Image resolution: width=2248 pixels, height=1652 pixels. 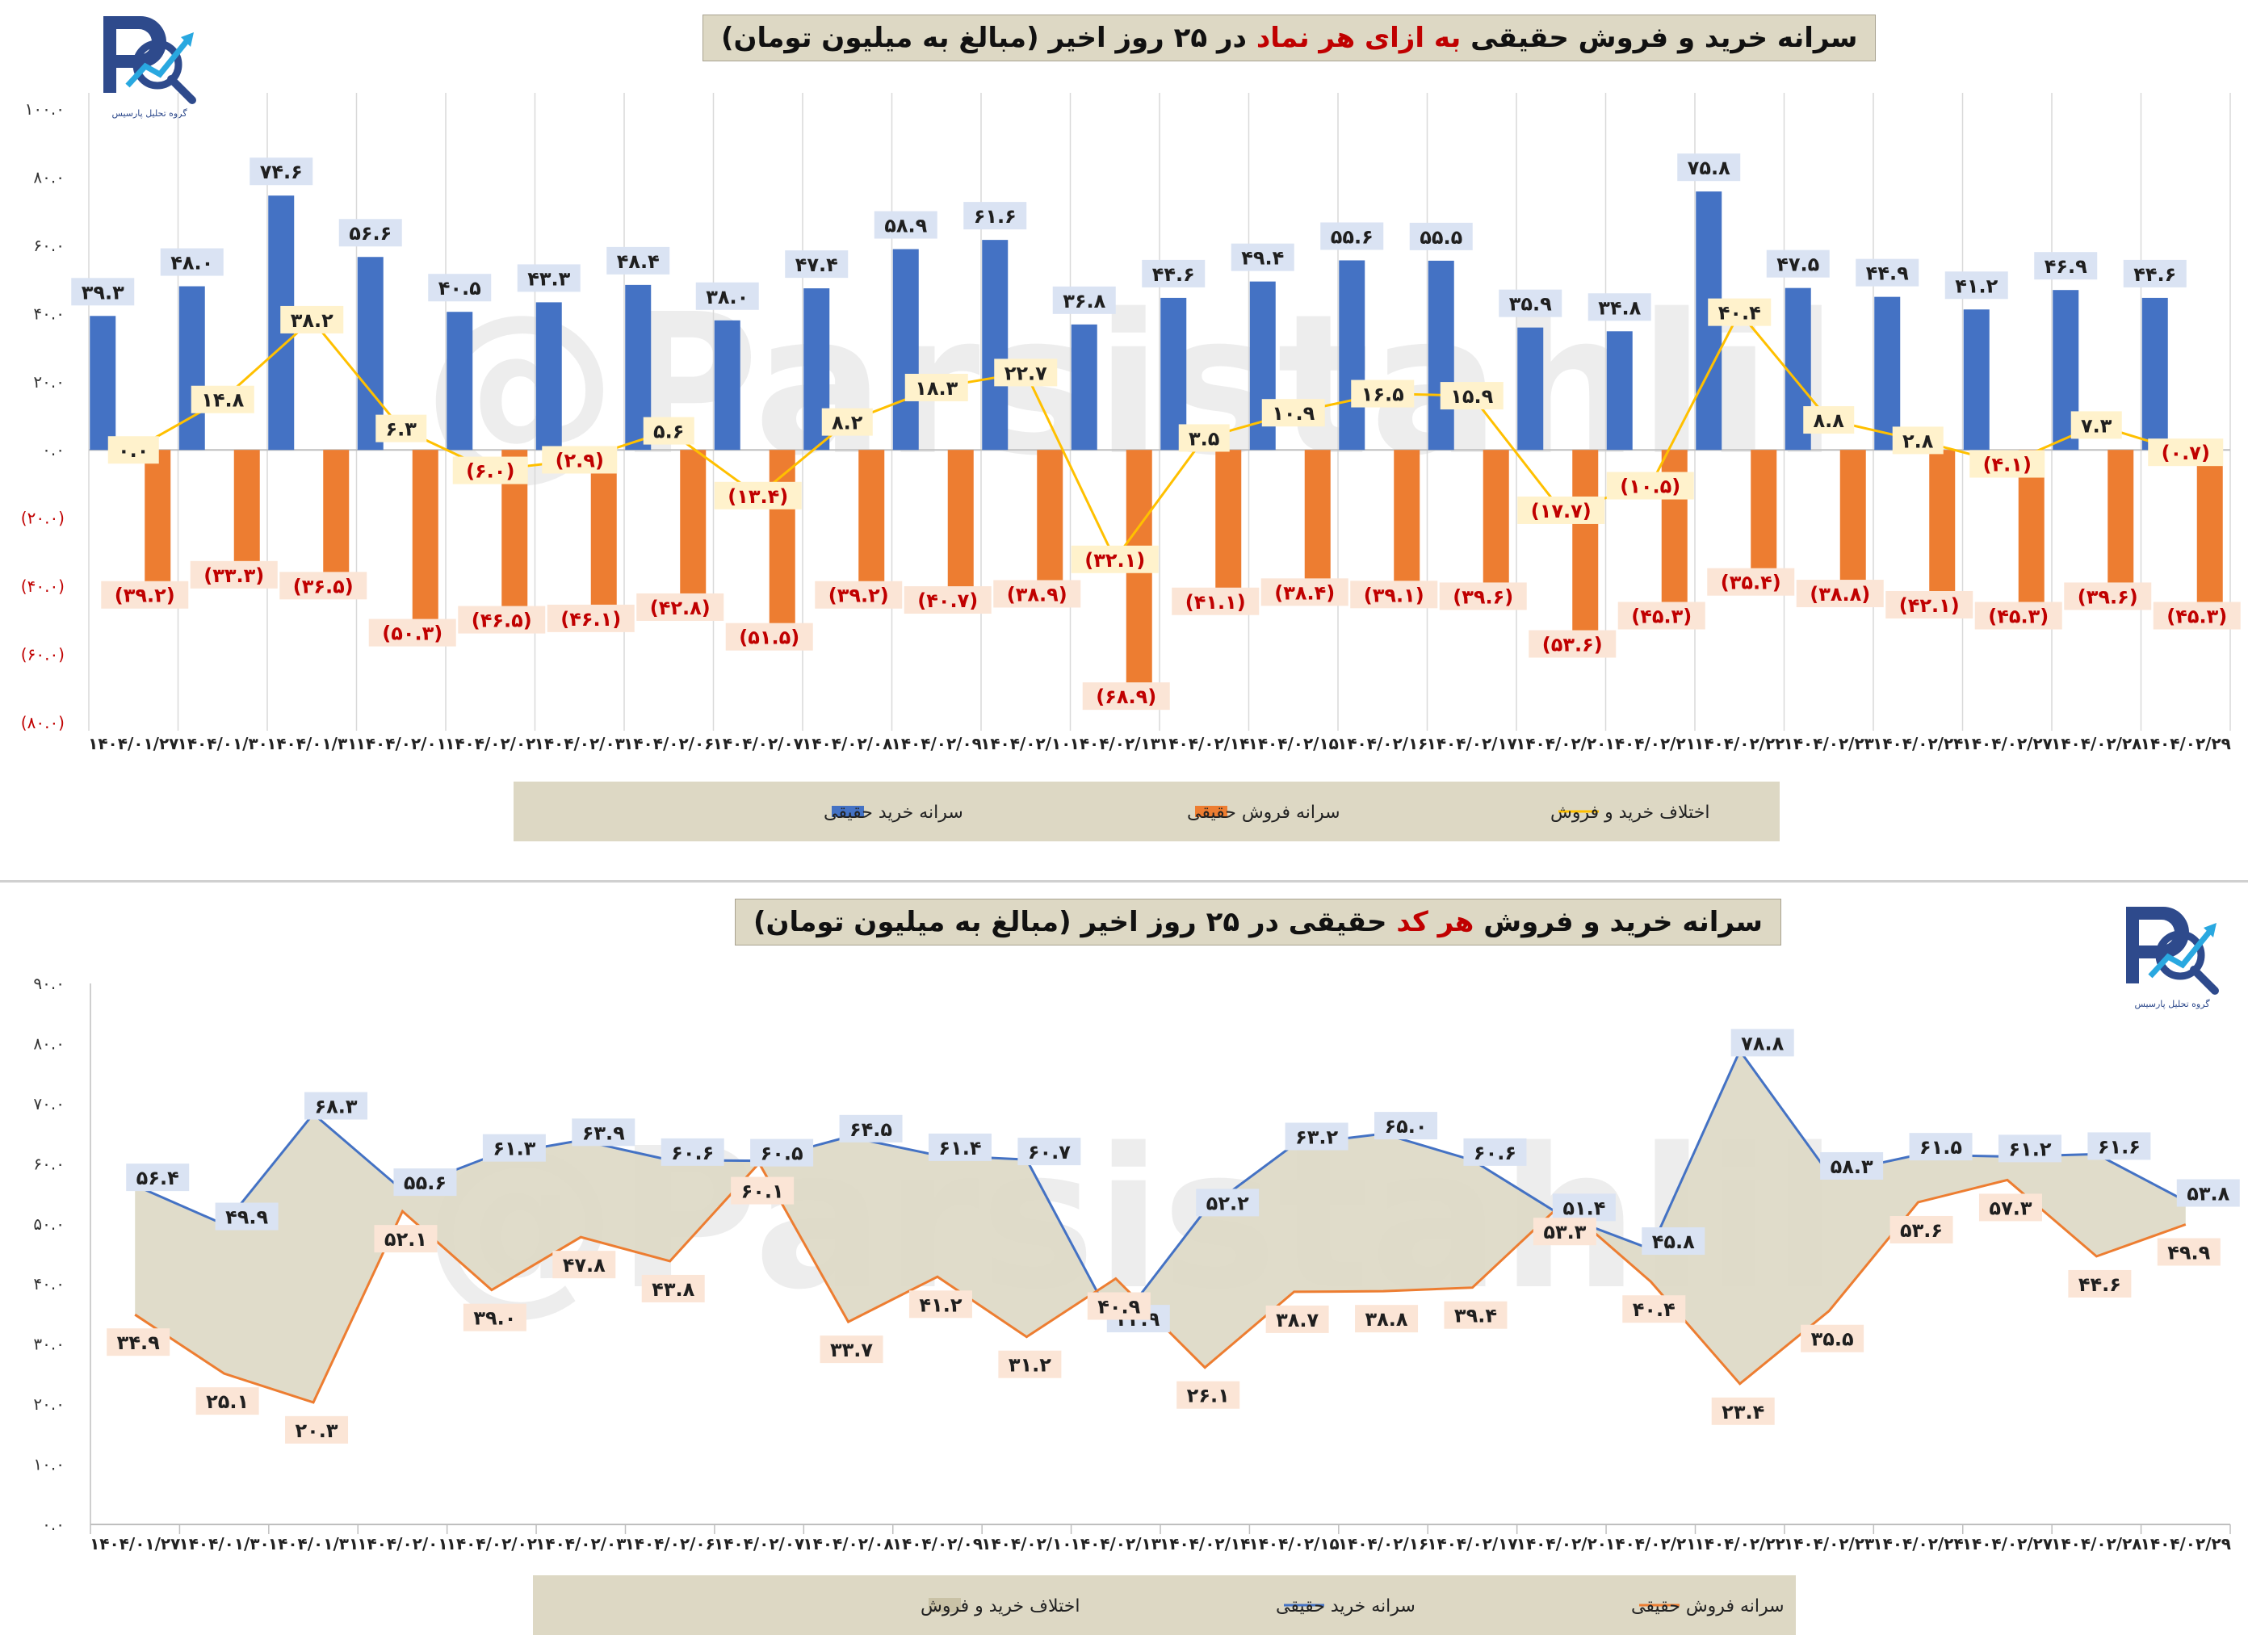 What do you see at coordinates (337, 1107) in the screenshot?
I see `buy-data-label: ۶۸.۳` at bounding box center [337, 1107].